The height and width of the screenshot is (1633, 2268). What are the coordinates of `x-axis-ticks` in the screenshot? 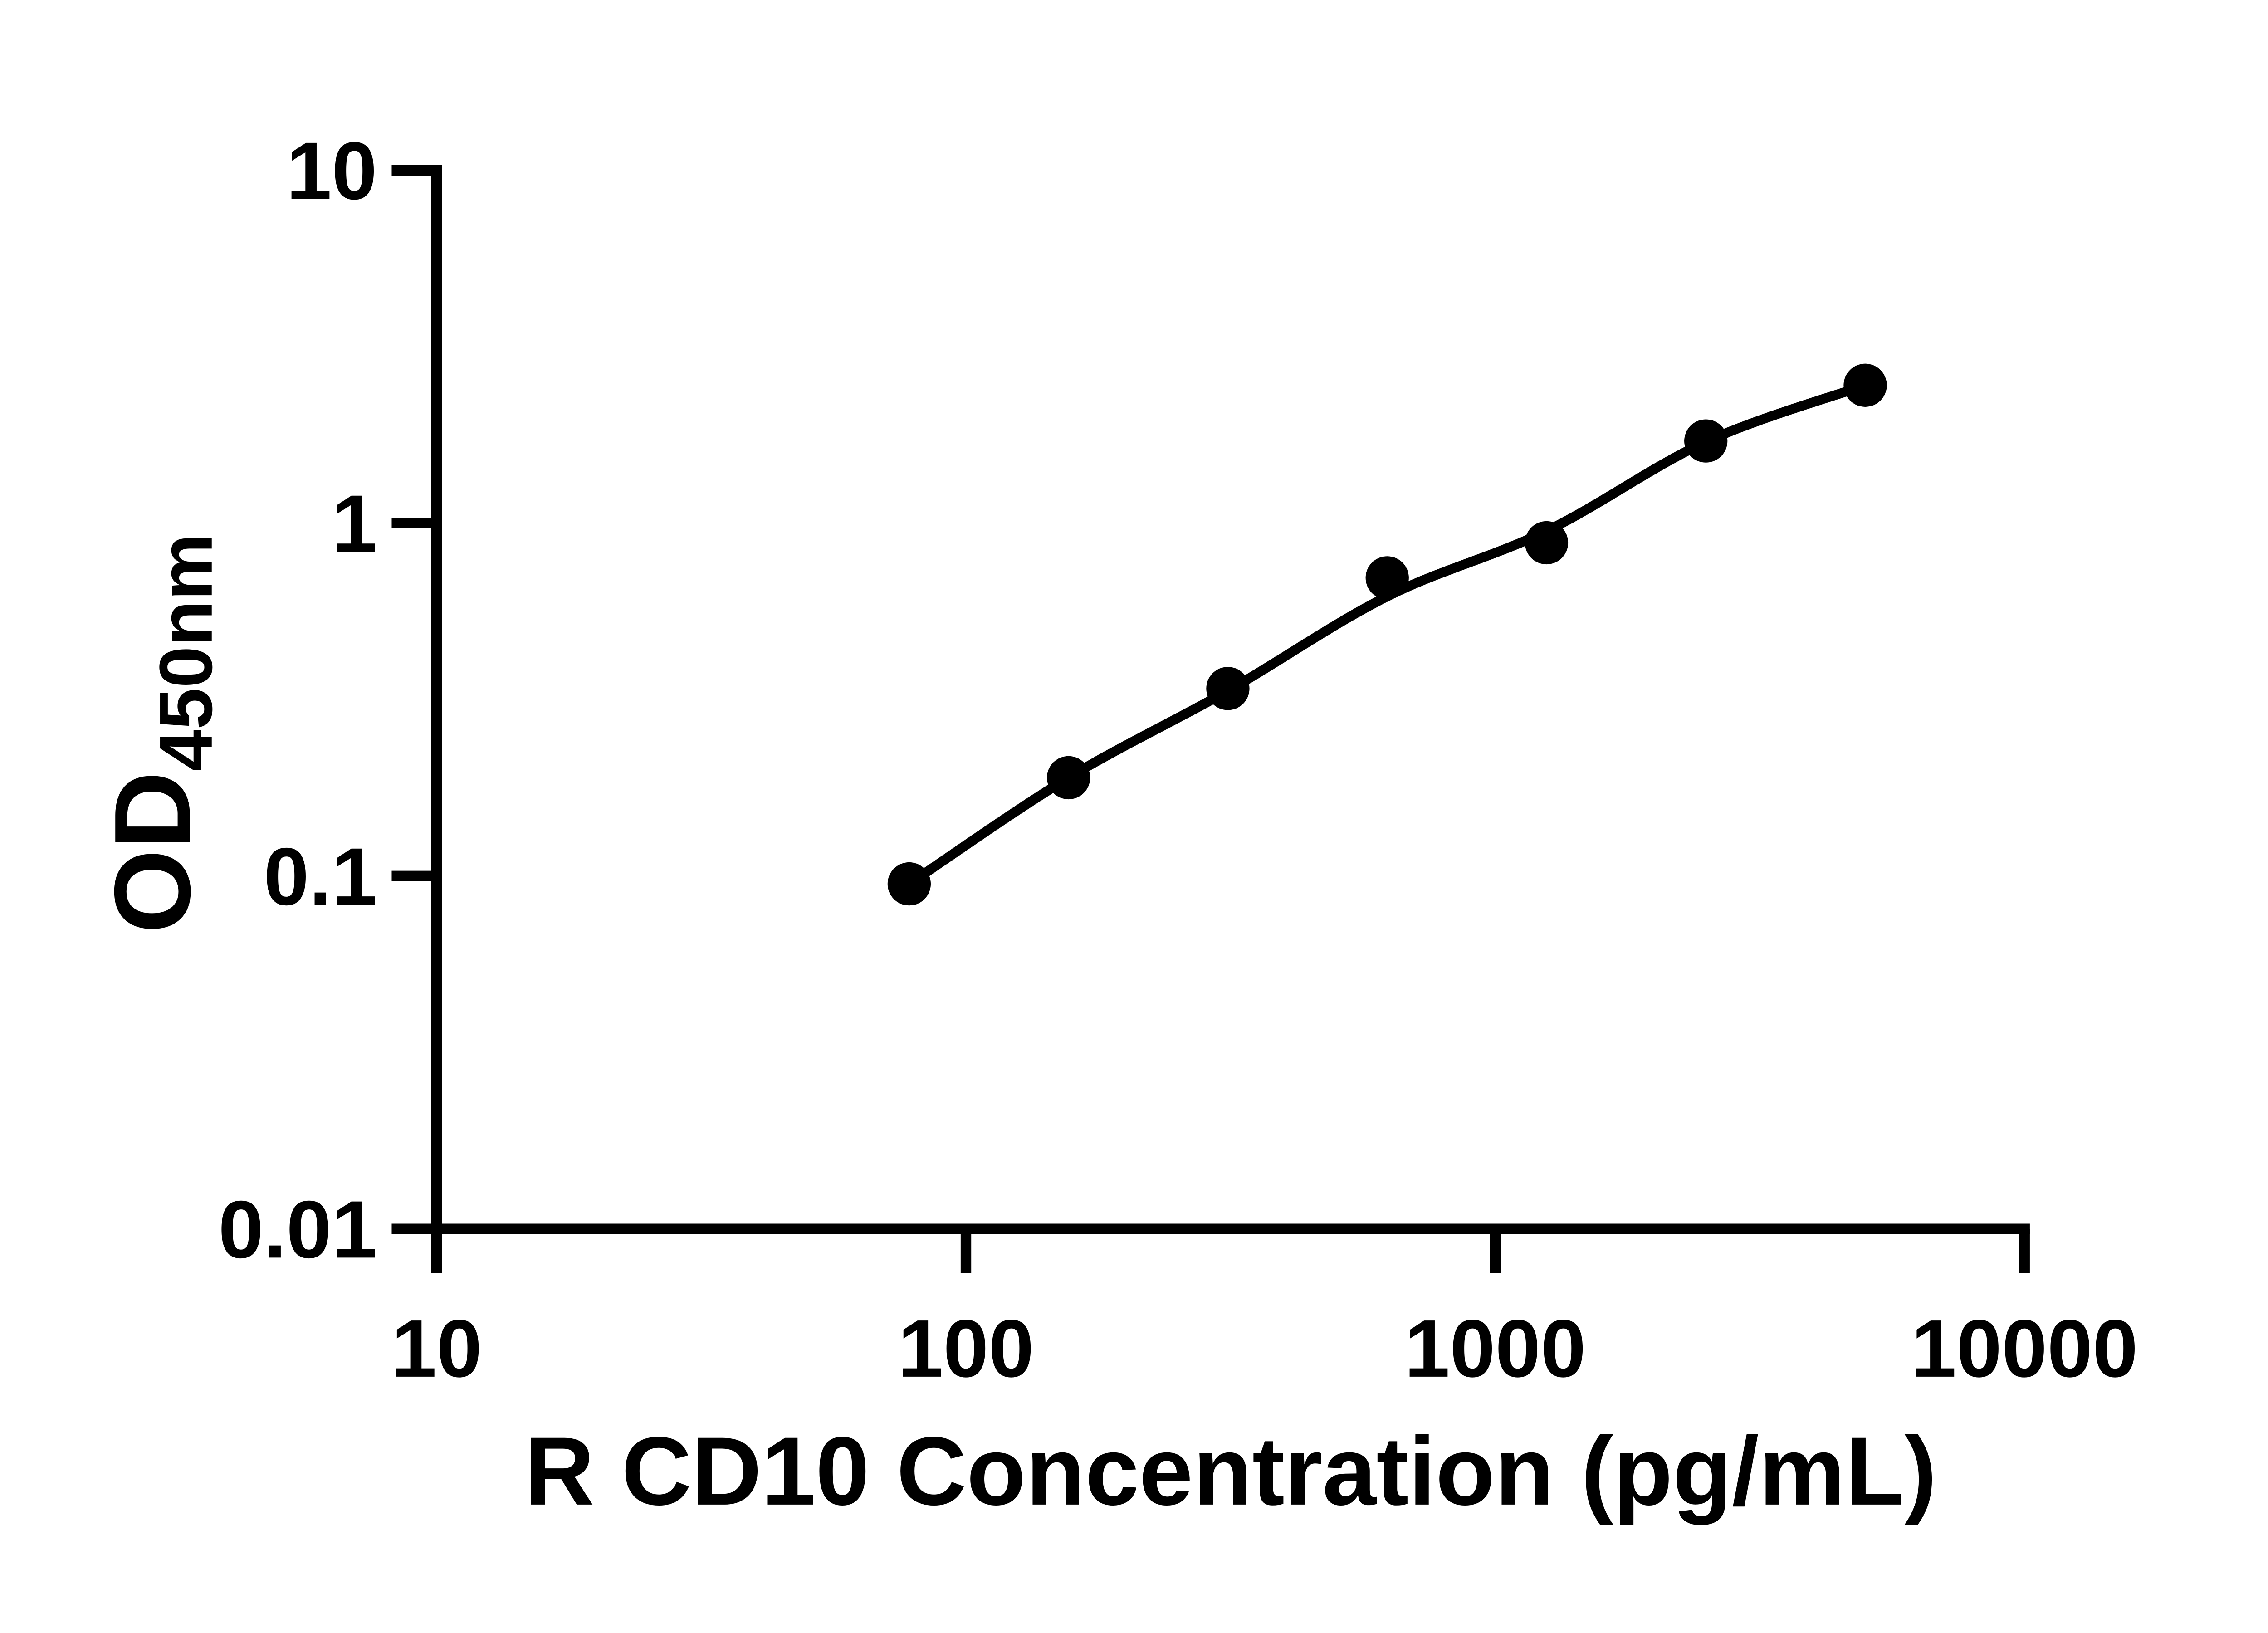 It's located at (1231, 1251).